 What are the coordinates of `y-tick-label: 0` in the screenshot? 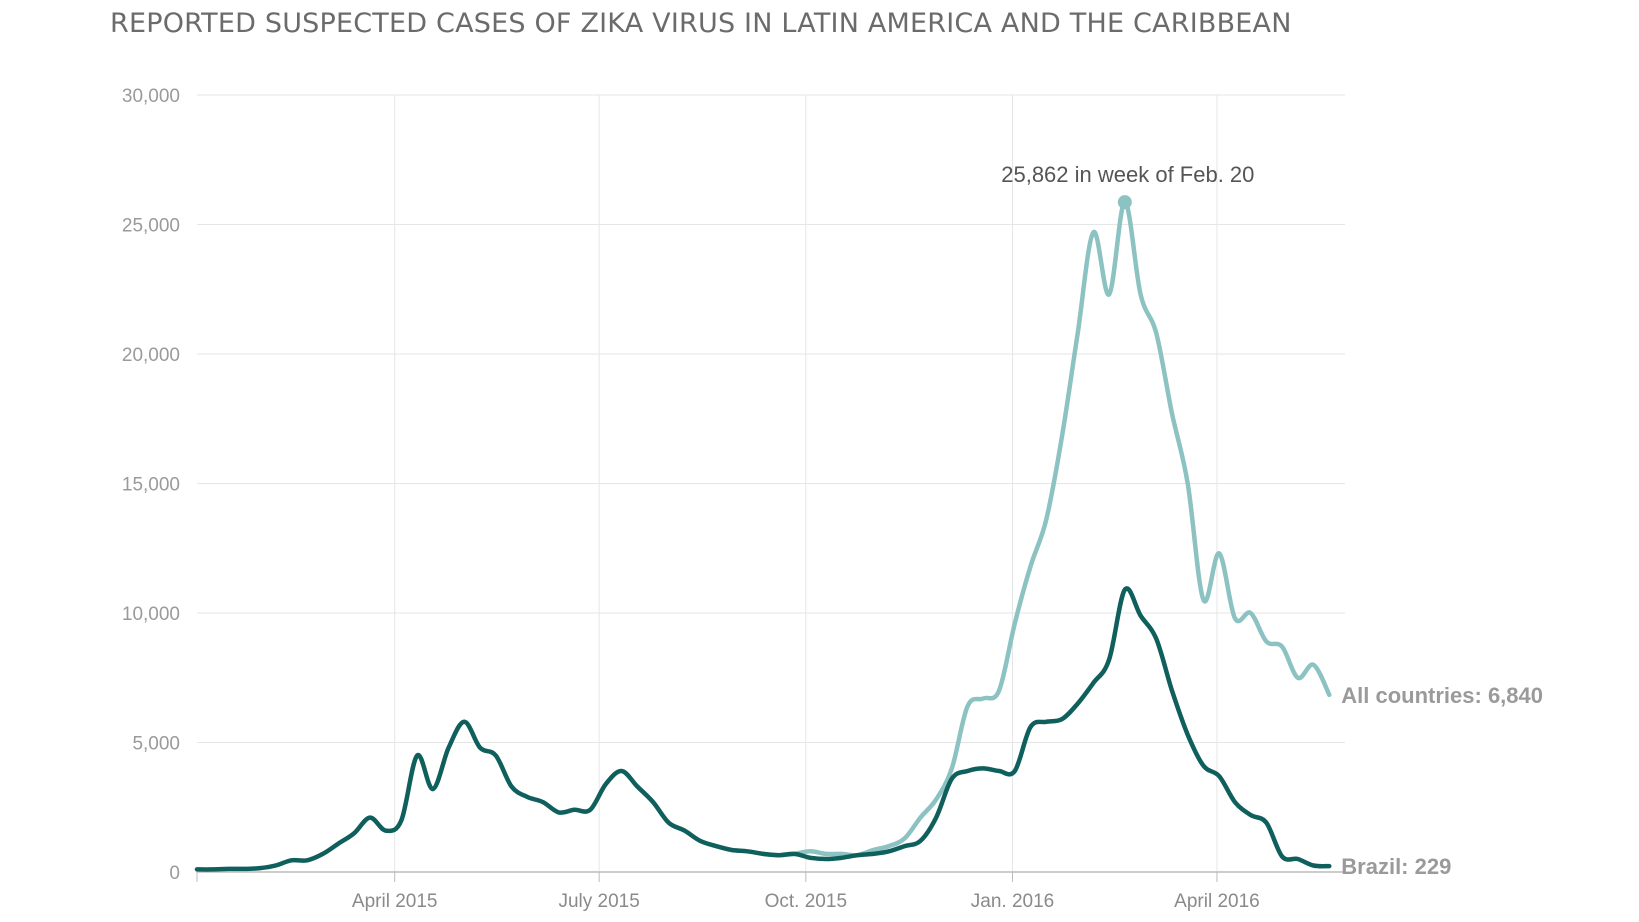 It's located at (174, 873).